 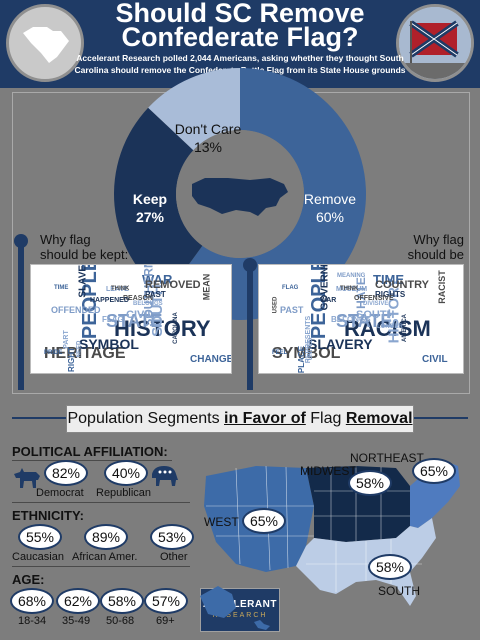 What do you see at coordinates (162, 328) in the screenshot?
I see `cloud-word: HISTORY` at bounding box center [162, 328].